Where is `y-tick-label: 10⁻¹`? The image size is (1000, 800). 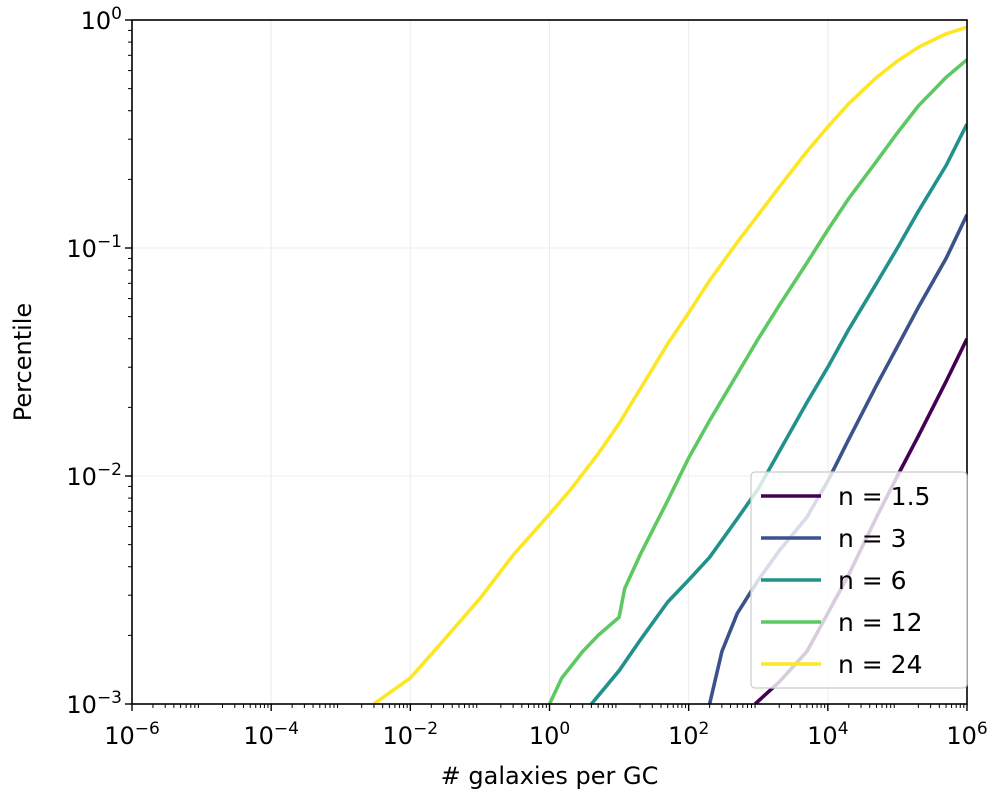
y-tick-label: 10⁻¹ is located at coordinates (94, 247).